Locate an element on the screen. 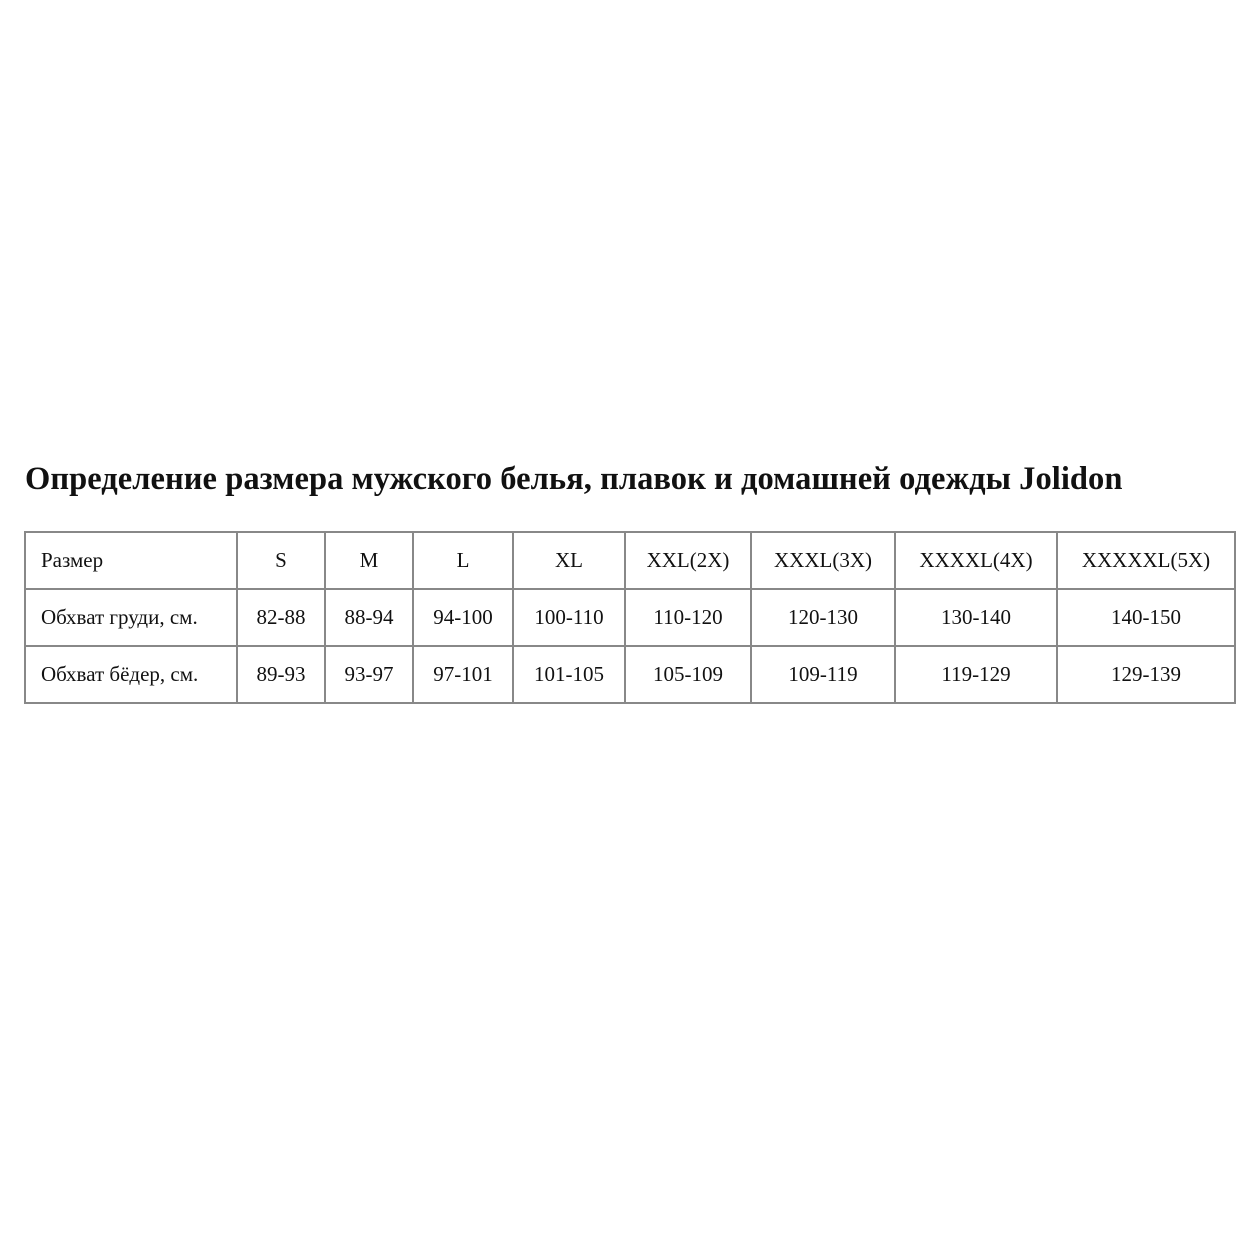  table-cell: 89-93 is located at coordinates (281, 674).